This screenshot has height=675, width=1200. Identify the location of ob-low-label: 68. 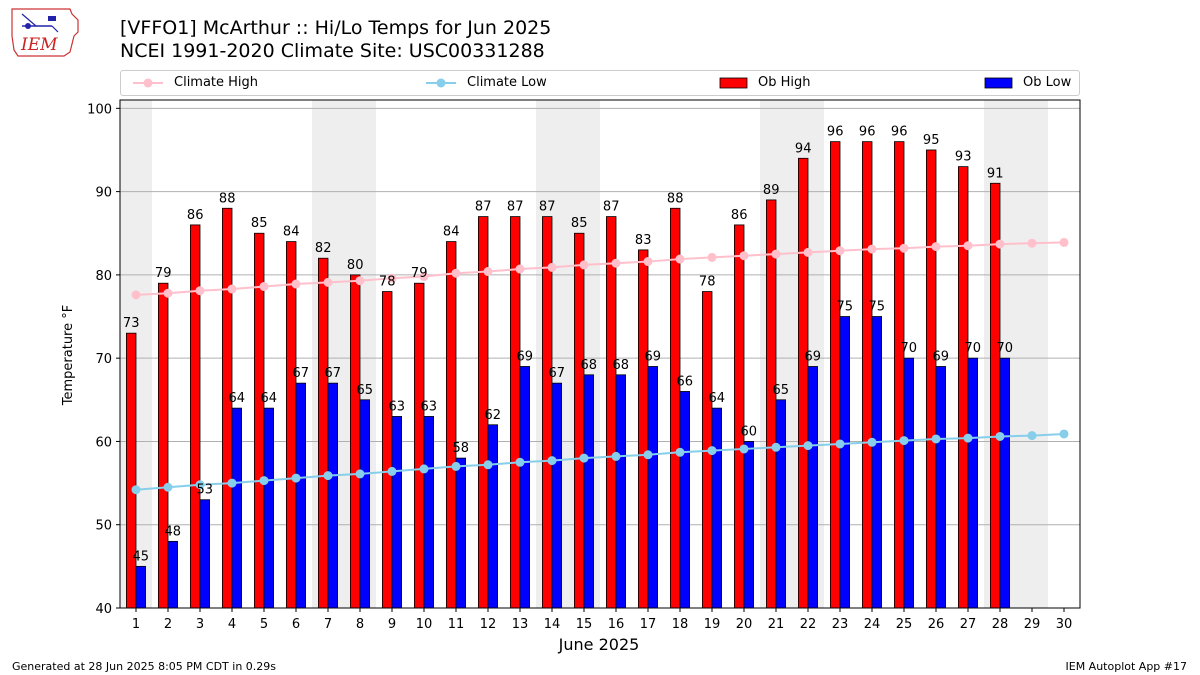
(589, 365).